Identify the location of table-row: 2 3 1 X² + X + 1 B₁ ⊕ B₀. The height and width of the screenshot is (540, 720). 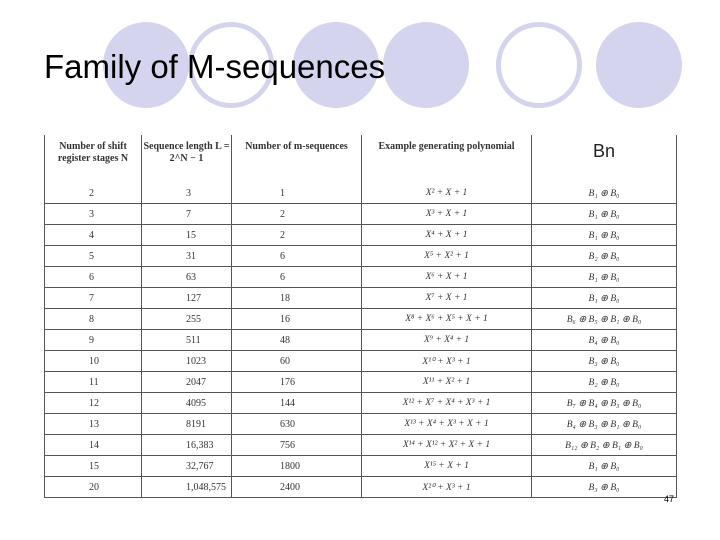
(360, 193).